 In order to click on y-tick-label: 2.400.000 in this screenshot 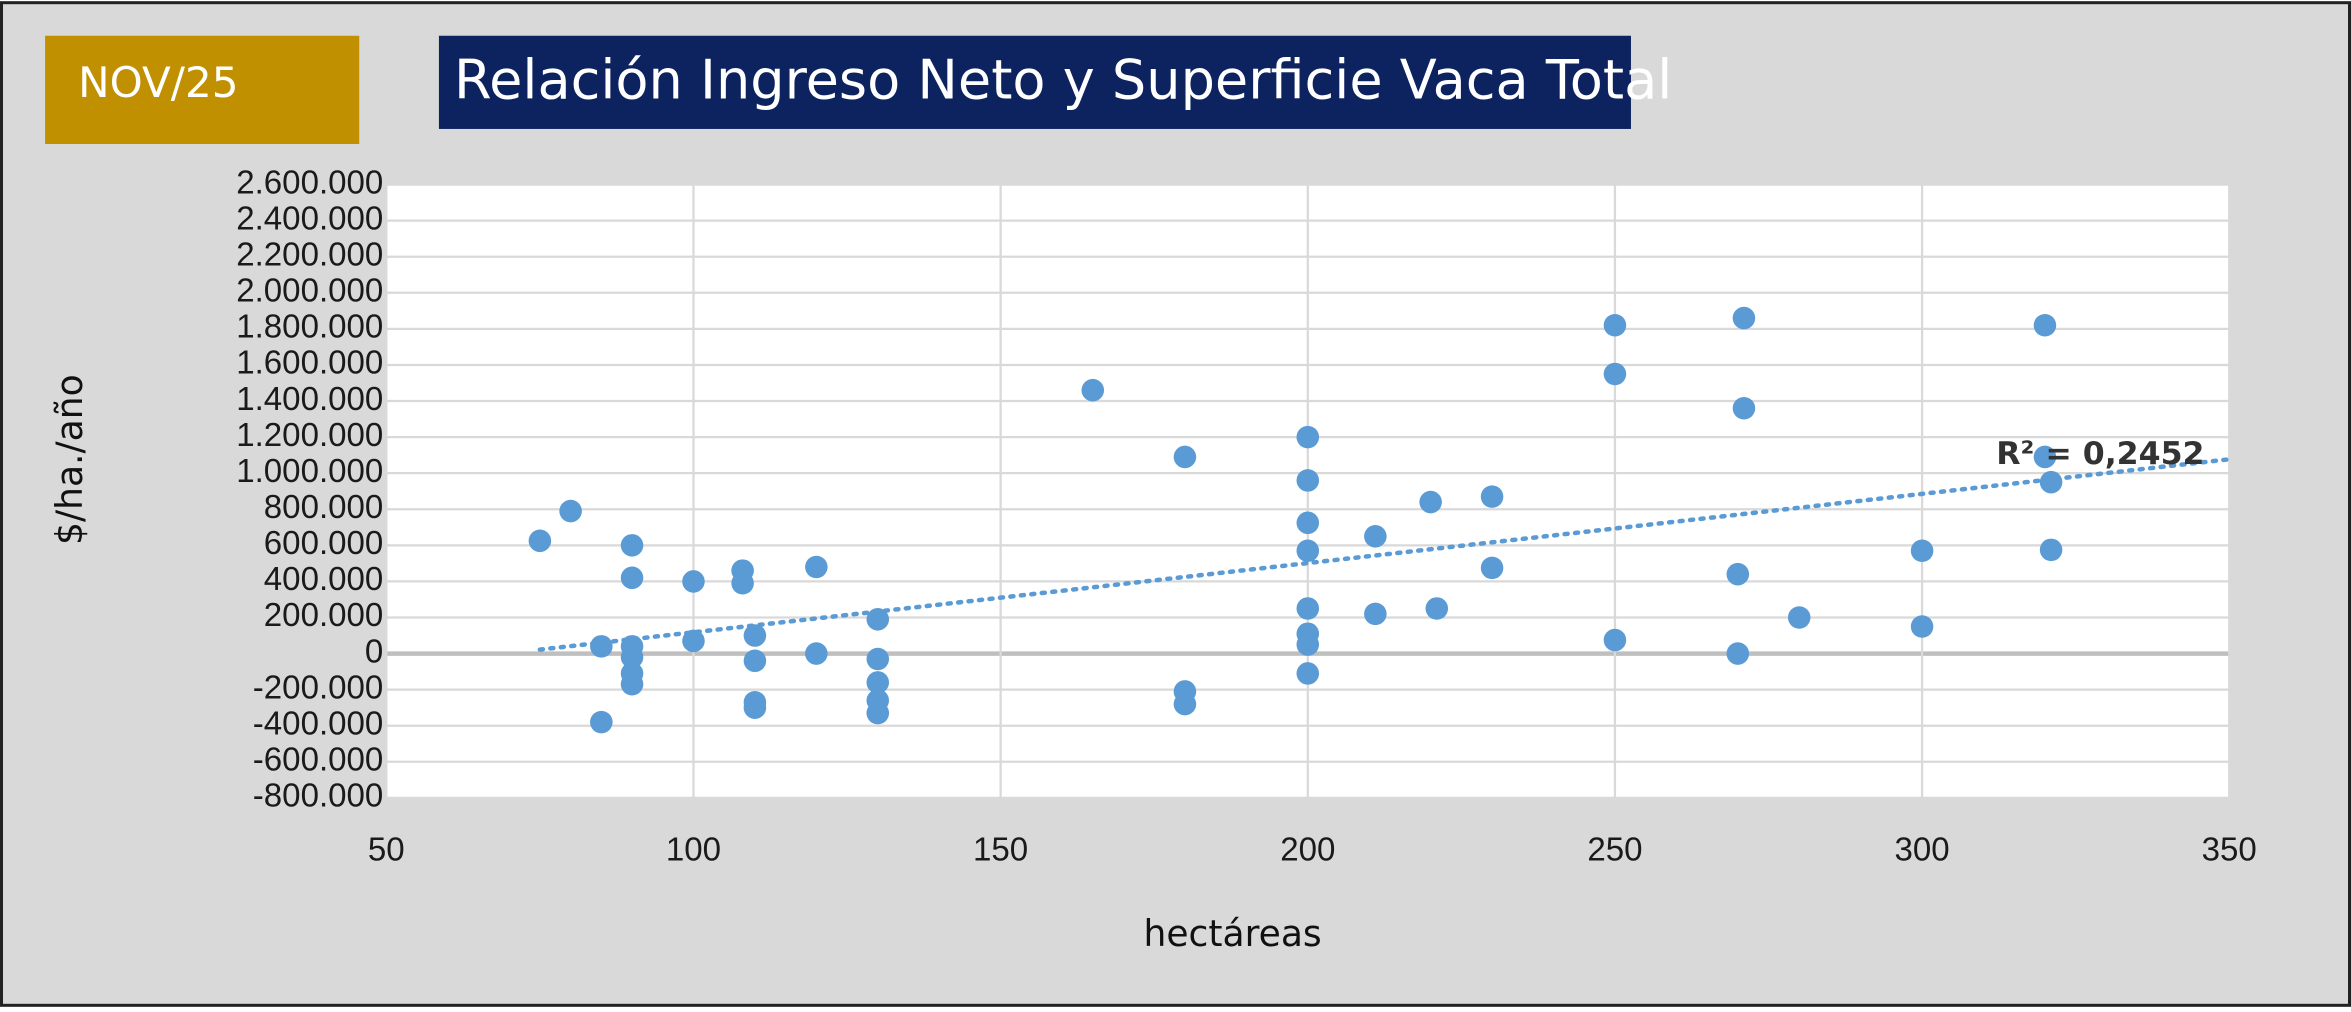, I will do `click(309, 218)`.